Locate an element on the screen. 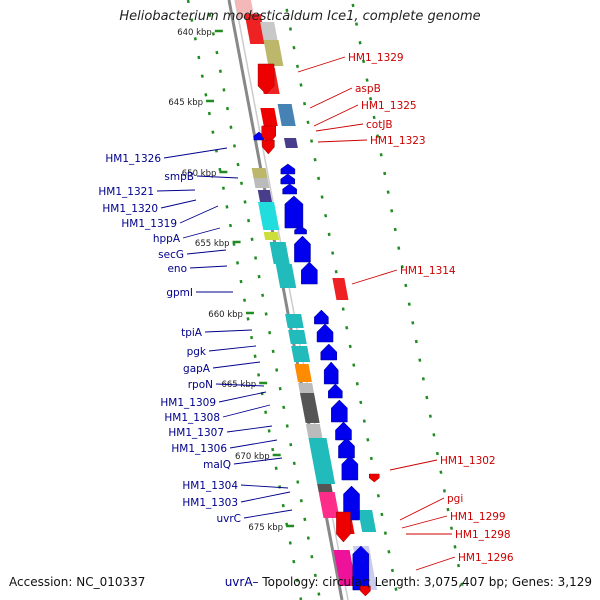 The image size is (600, 600). forward-leader-tpiA is located at coordinates (228, 331).